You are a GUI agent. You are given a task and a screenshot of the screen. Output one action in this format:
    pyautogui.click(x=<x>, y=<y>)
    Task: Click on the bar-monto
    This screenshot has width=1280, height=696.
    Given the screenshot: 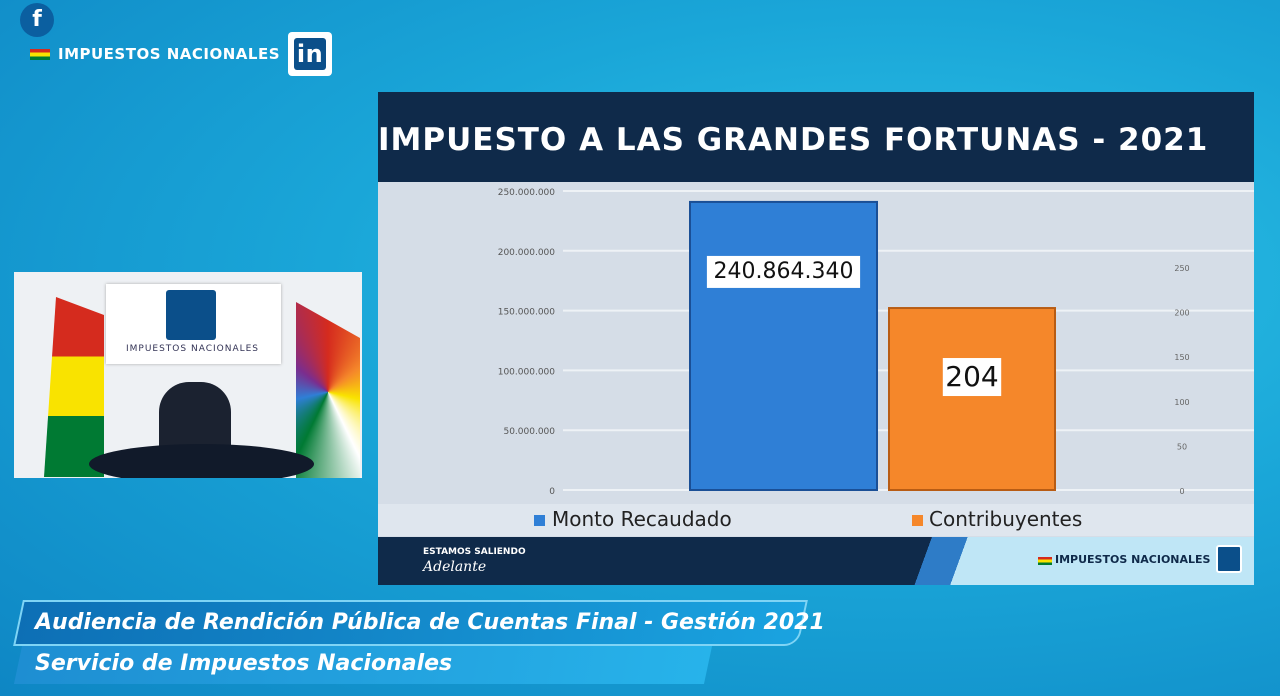 What is the action you would take?
    pyautogui.click(x=783, y=346)
    